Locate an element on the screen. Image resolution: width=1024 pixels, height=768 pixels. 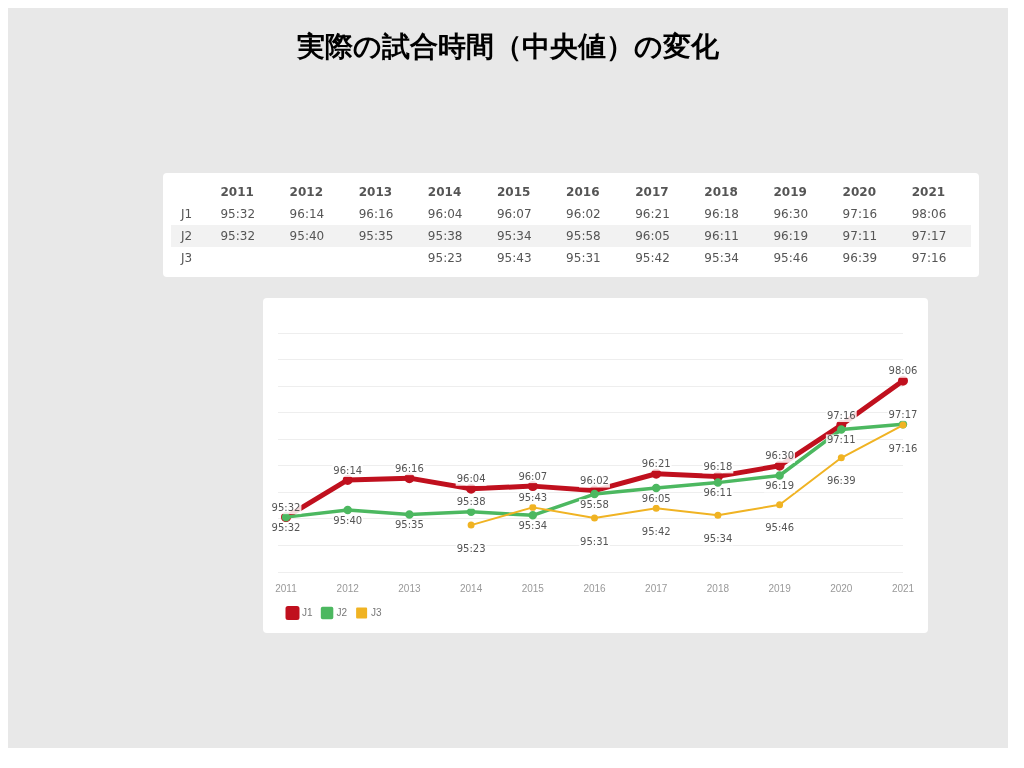
text: 96:05 is located at coordinates (652, 236).